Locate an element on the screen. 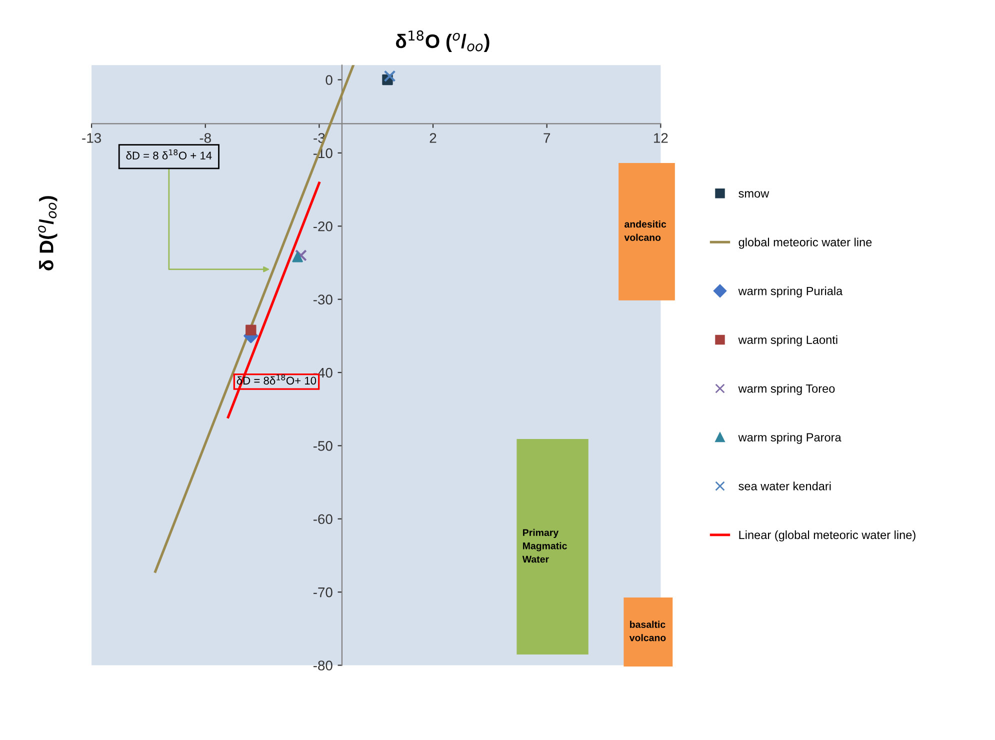  x-tick-label: -8 is located at coordinates (205, 138).